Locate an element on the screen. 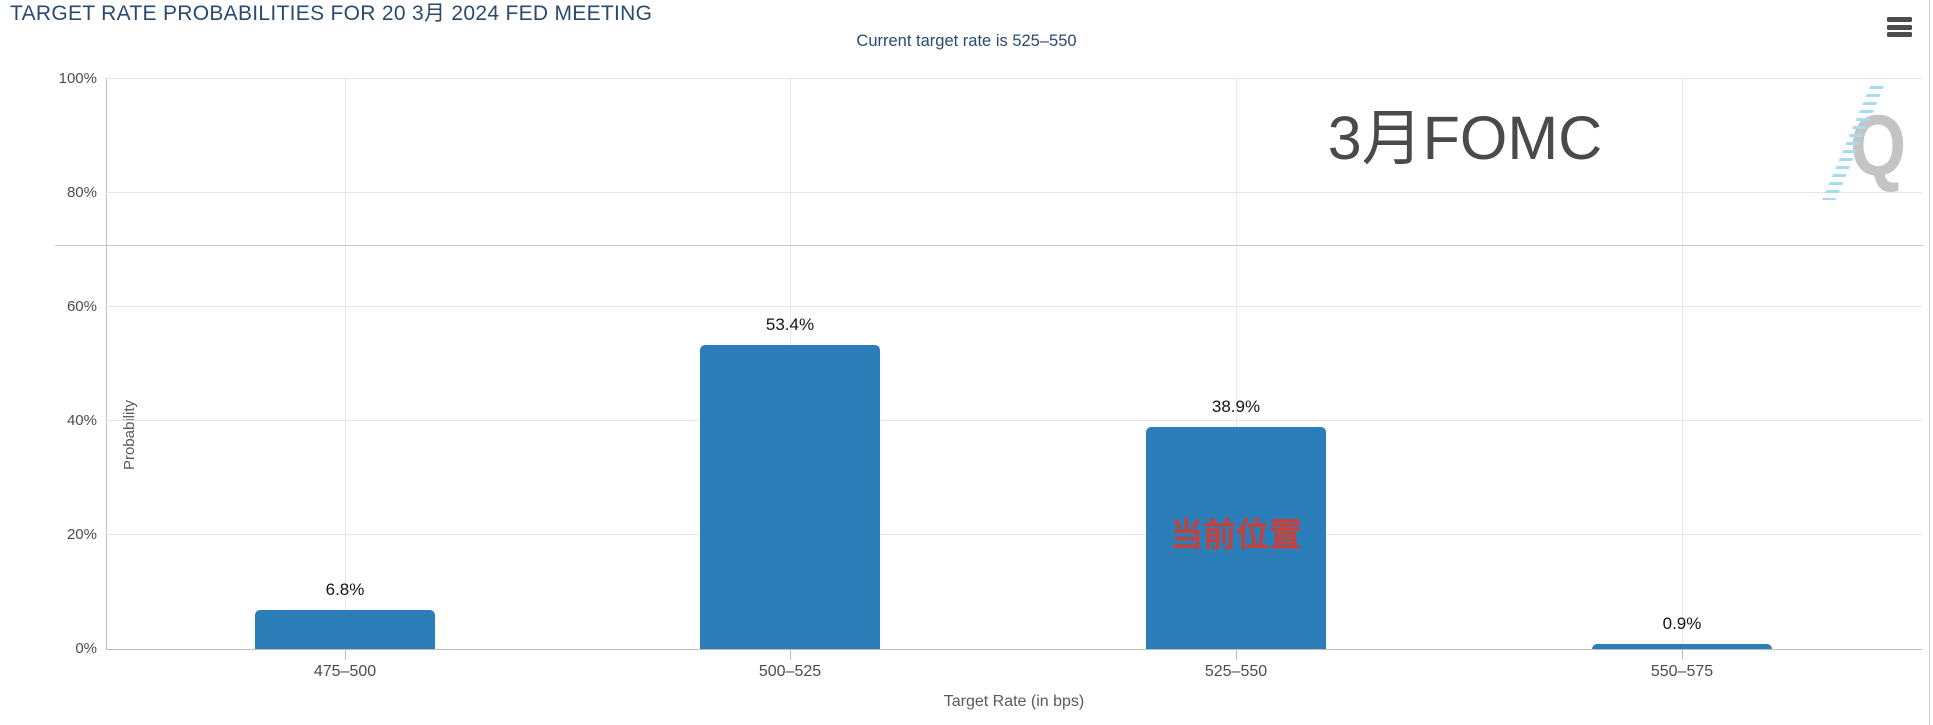  watermark-logo: Q is located at coordinates (1870, 147).